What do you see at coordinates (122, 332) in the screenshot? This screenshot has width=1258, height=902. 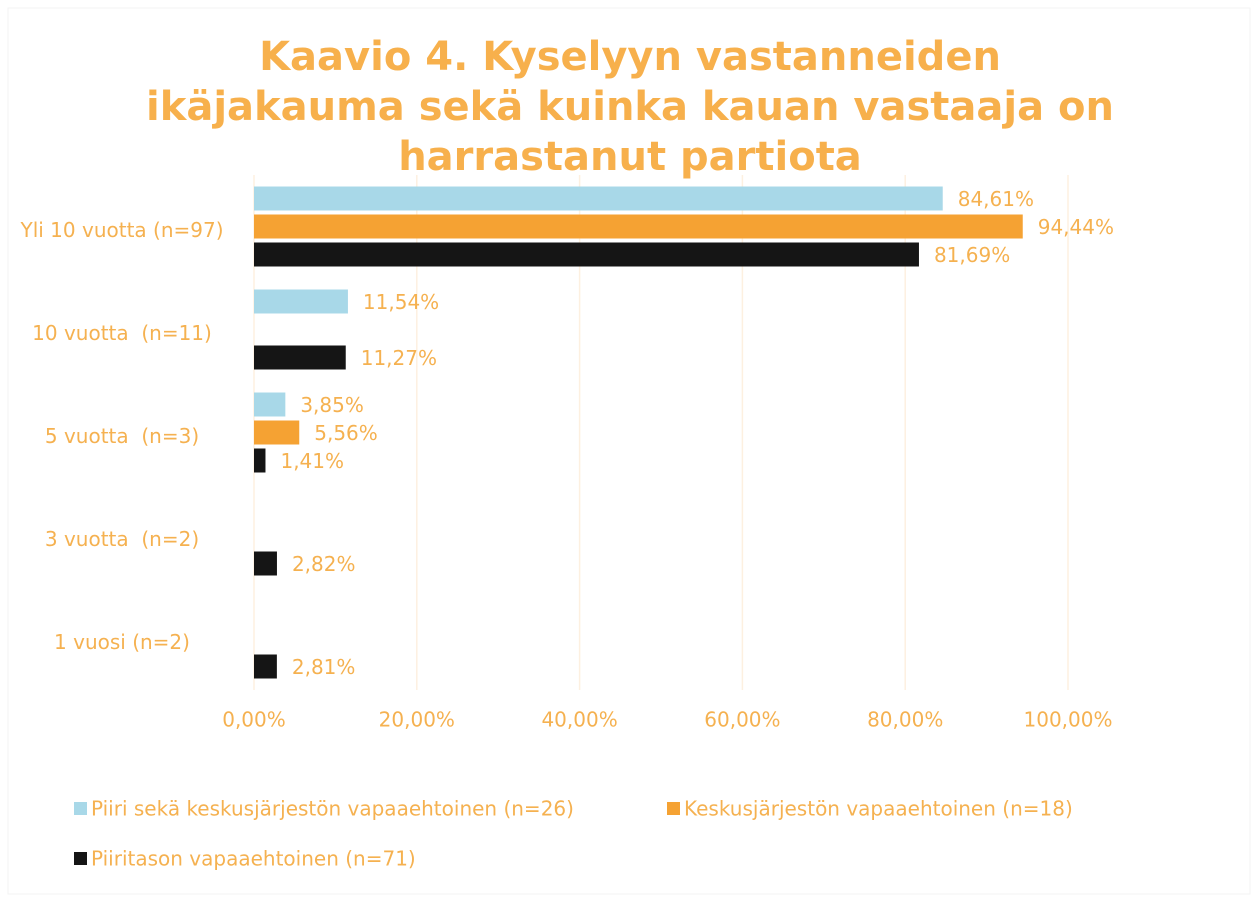 I see `y-tick-label: 10 vuotta (n=11)` at bounding box center [122, 332].